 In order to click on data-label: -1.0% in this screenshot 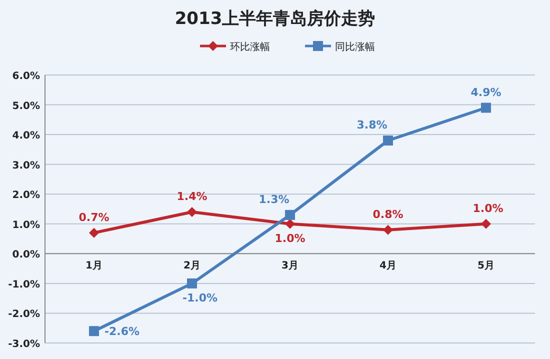, I will do `click(200, 297)`.